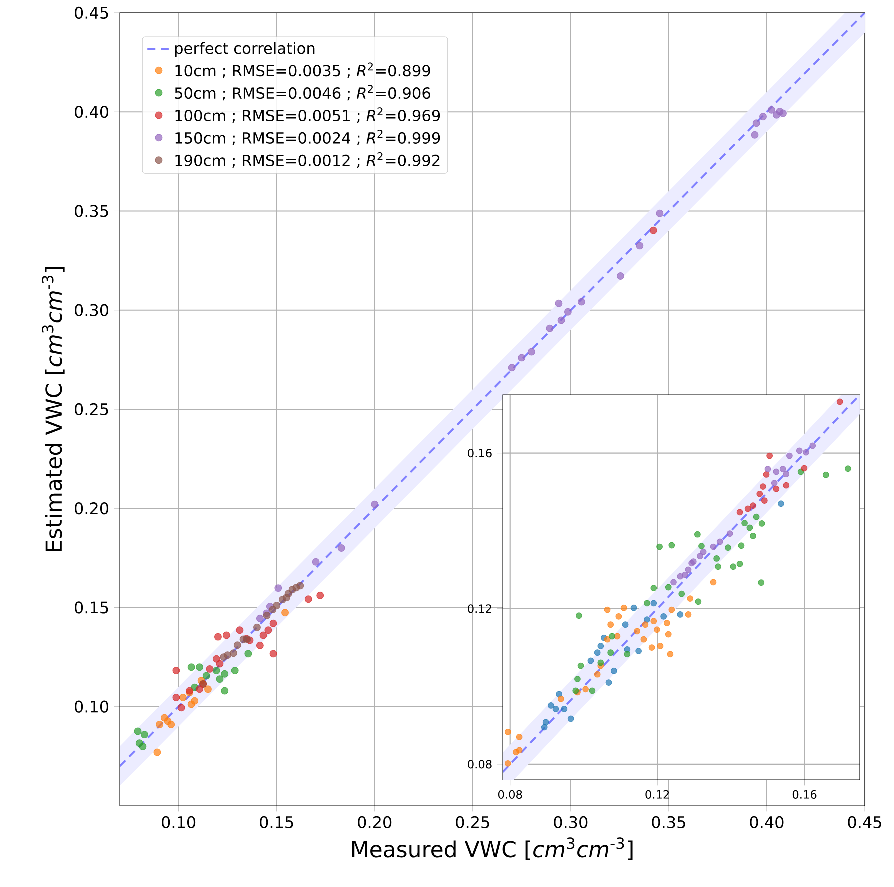  I want to click on legend-label: 190cm ; RMSE=0.0012 ; R$^{2}$=0.992, so click(308, 160).